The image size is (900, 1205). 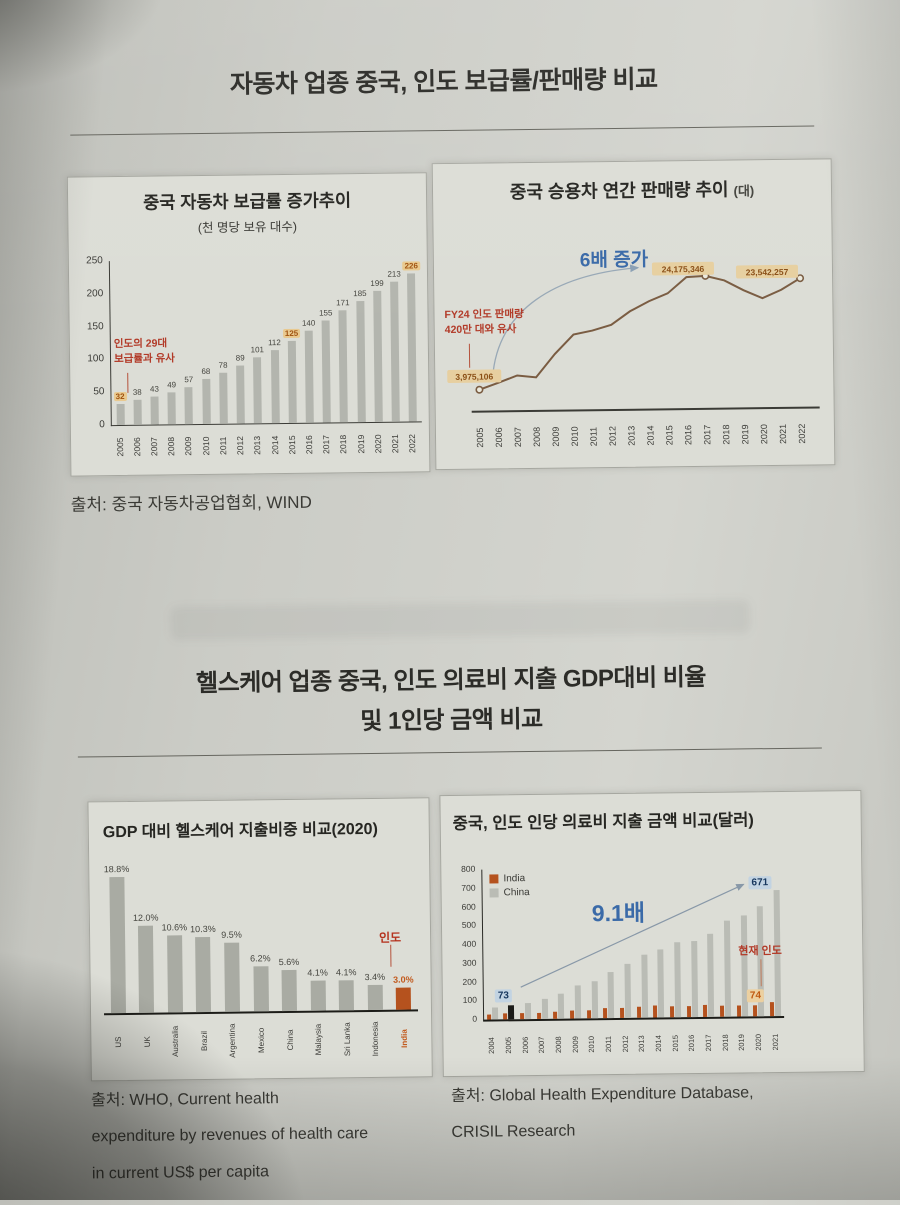 What do you see at coordinates (346, 1039) in the screenshot?
I see `x-tick: Sri Lanka` at bounding box center [346, 1039].